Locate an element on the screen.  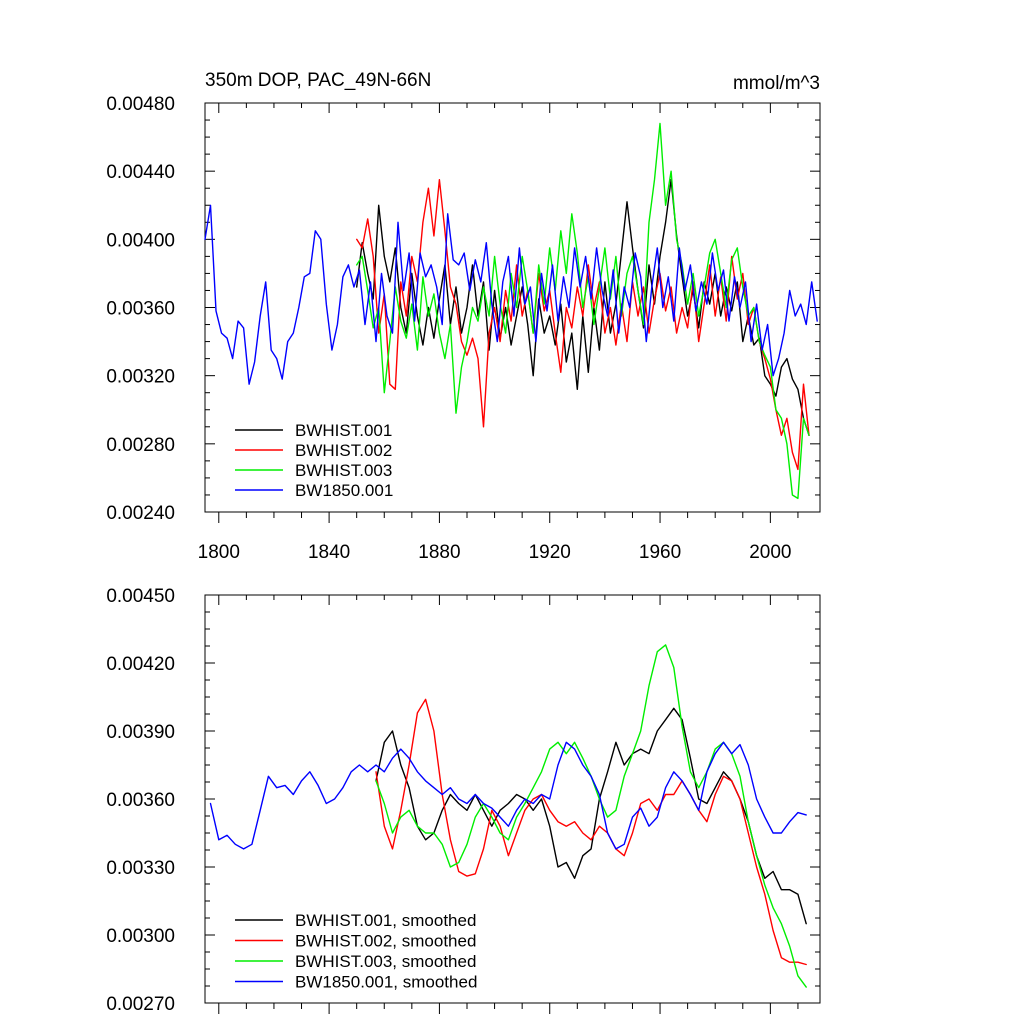
legend-label: BWHIST.002, smoothed is located at coordinates (385, 941).